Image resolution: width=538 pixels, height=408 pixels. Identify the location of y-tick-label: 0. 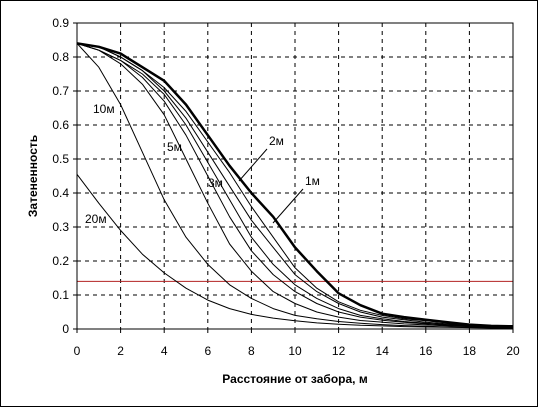
(65, 329).